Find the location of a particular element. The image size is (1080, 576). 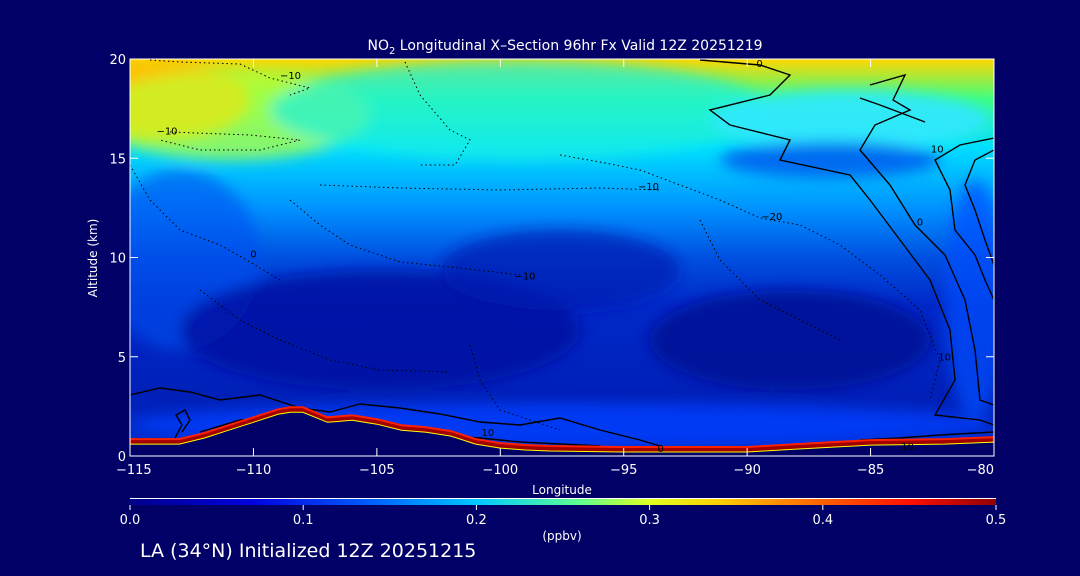

colorbar-bar is located at coordinates (563, 502).